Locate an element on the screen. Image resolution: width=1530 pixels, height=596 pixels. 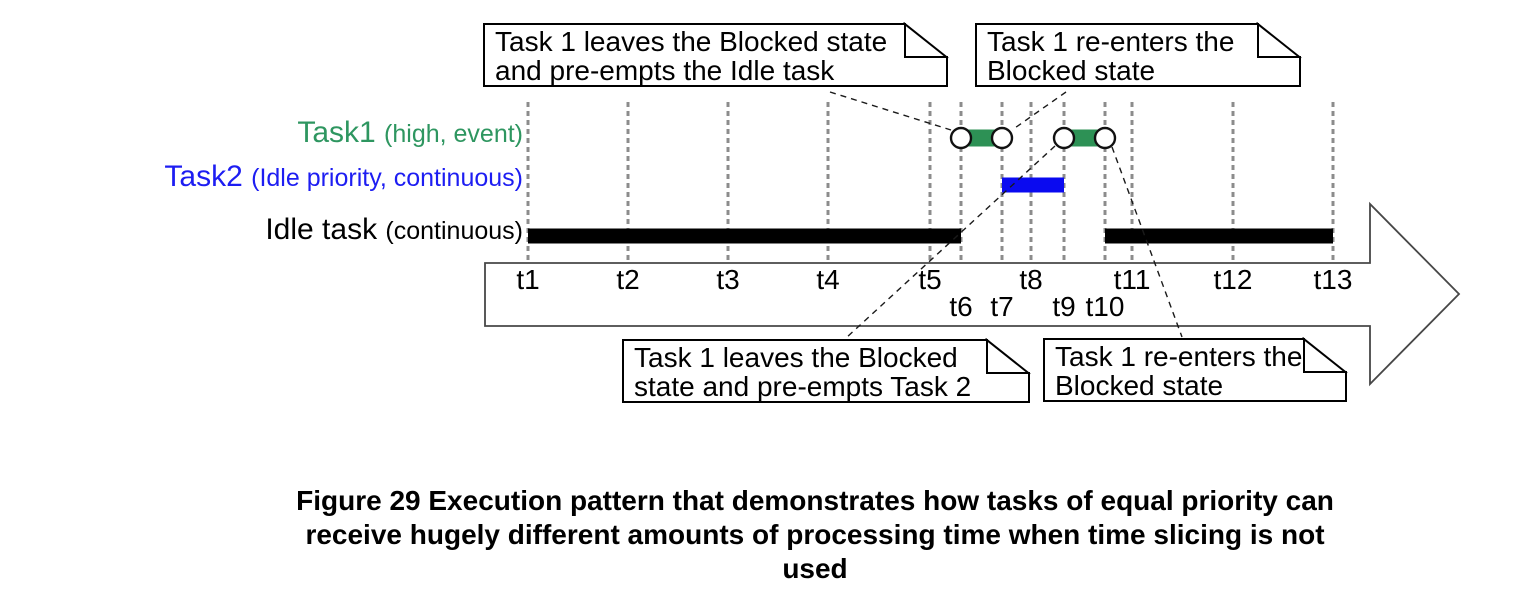
callout-text: state and pre-empts Task 2 is located at coordinates (803, 386).